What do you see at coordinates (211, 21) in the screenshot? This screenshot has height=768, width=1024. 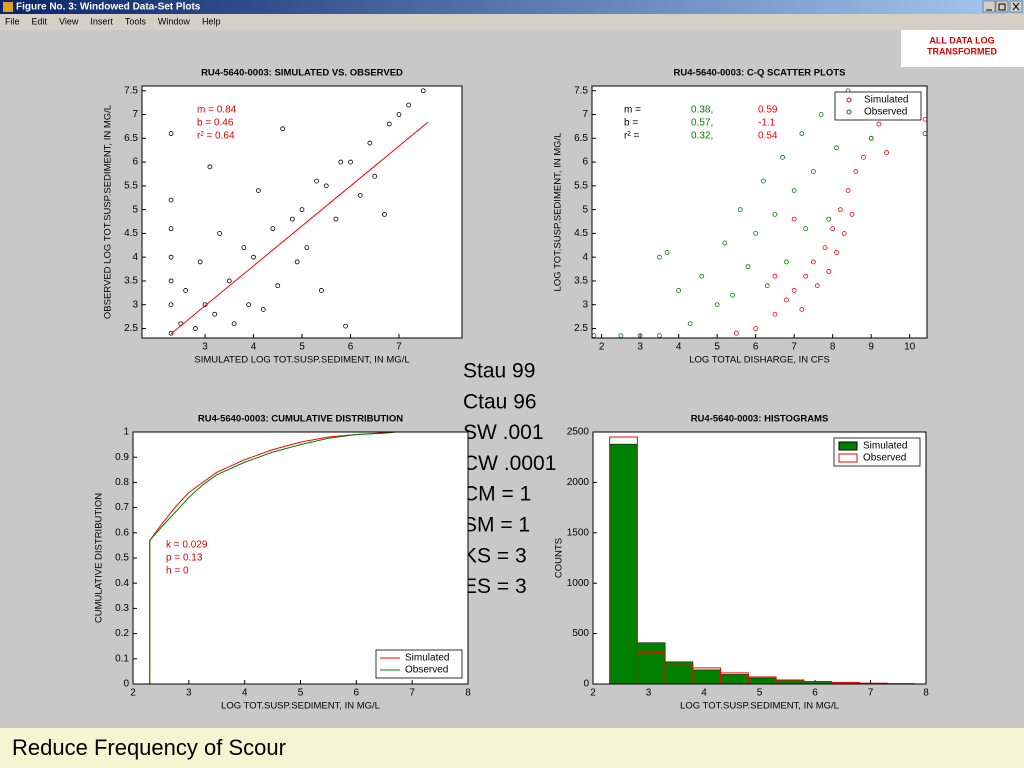 I see `menu-item: Help` at bounding box center [211, 21].